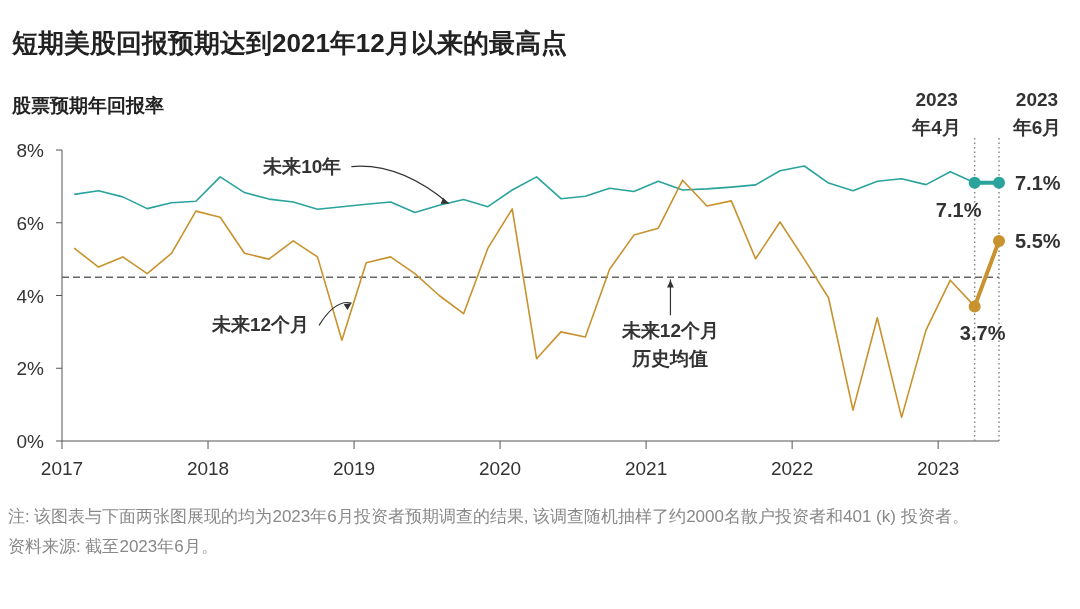 The image size is (1080, 609). Describe the element at coordinates (260, 325) in the screenshot. I see `annotation: 未来12个月` at that location.